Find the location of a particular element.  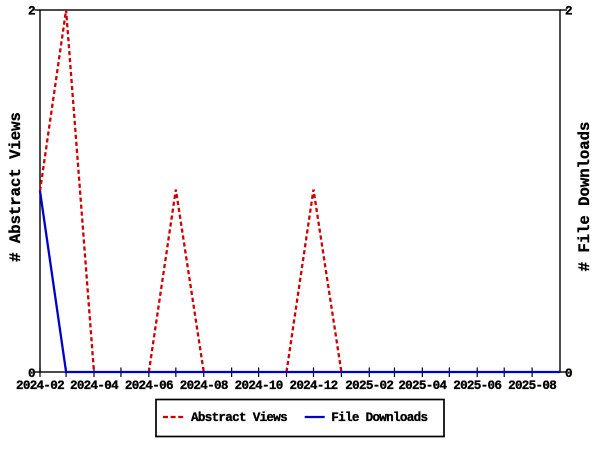

svg-text: # File Downloads is located at coordinates (585, 197).